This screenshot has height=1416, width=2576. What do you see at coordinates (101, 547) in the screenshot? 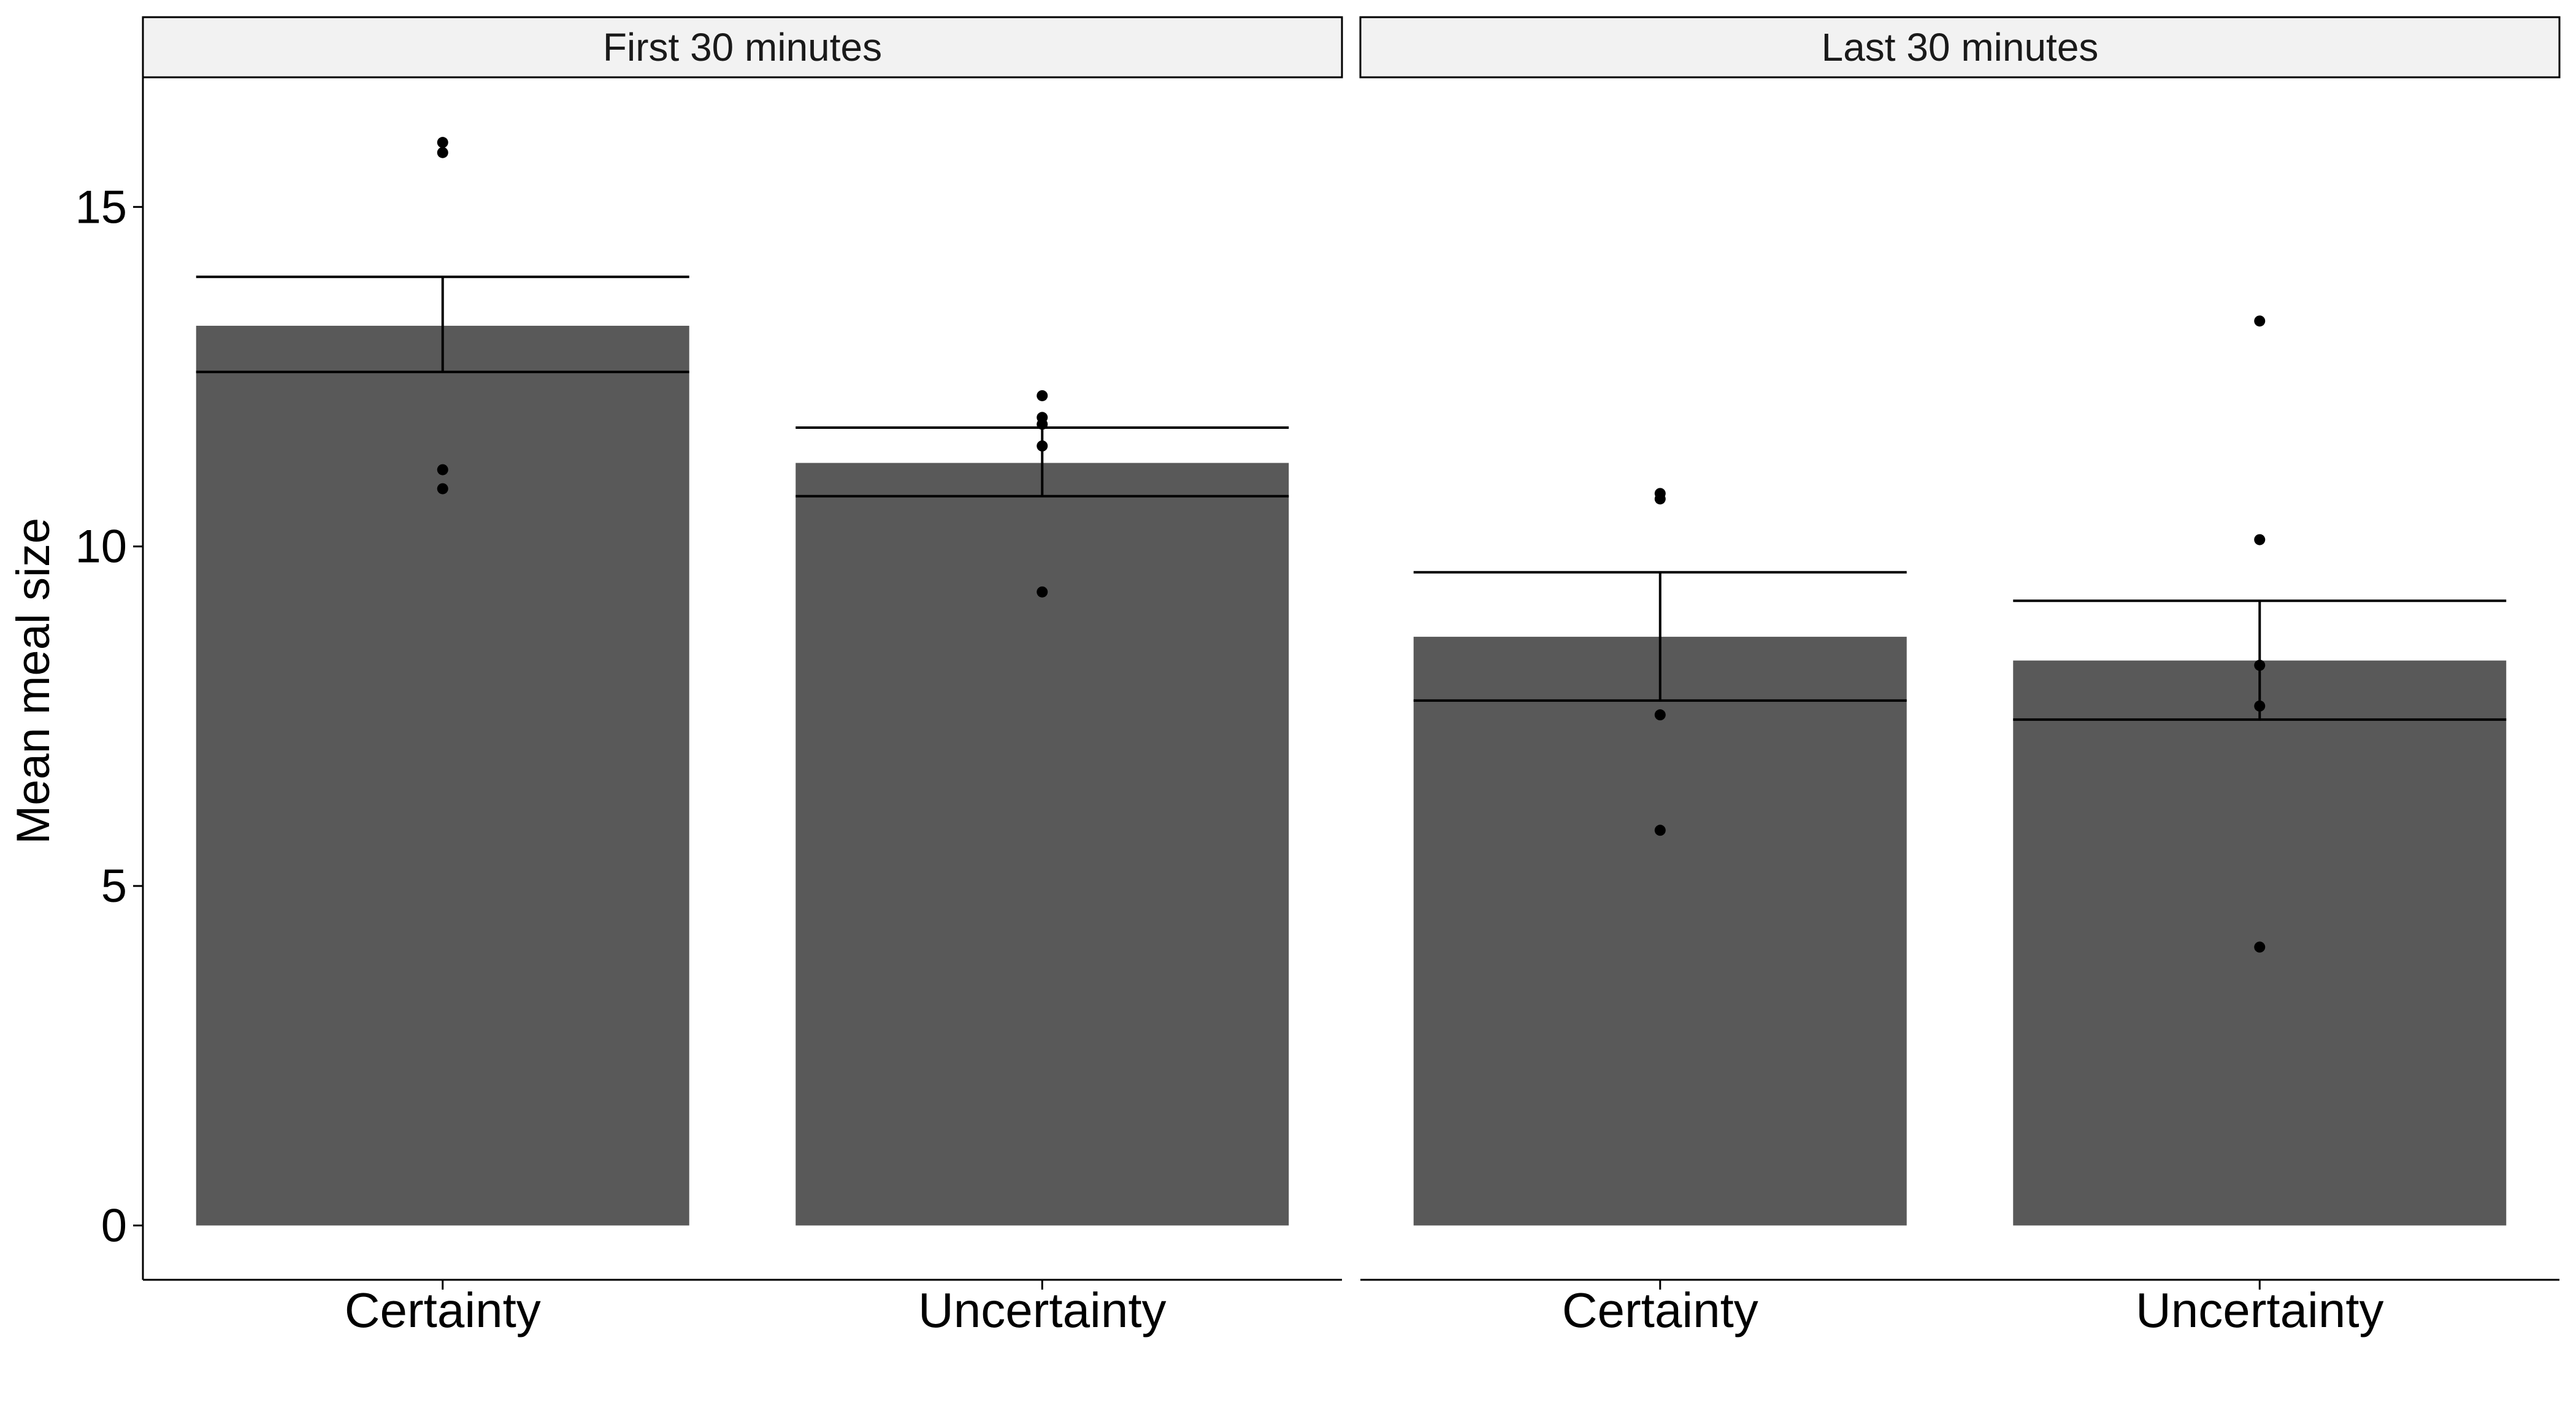
I see `y-tick-label: 10` at bounding box center [101, 547].